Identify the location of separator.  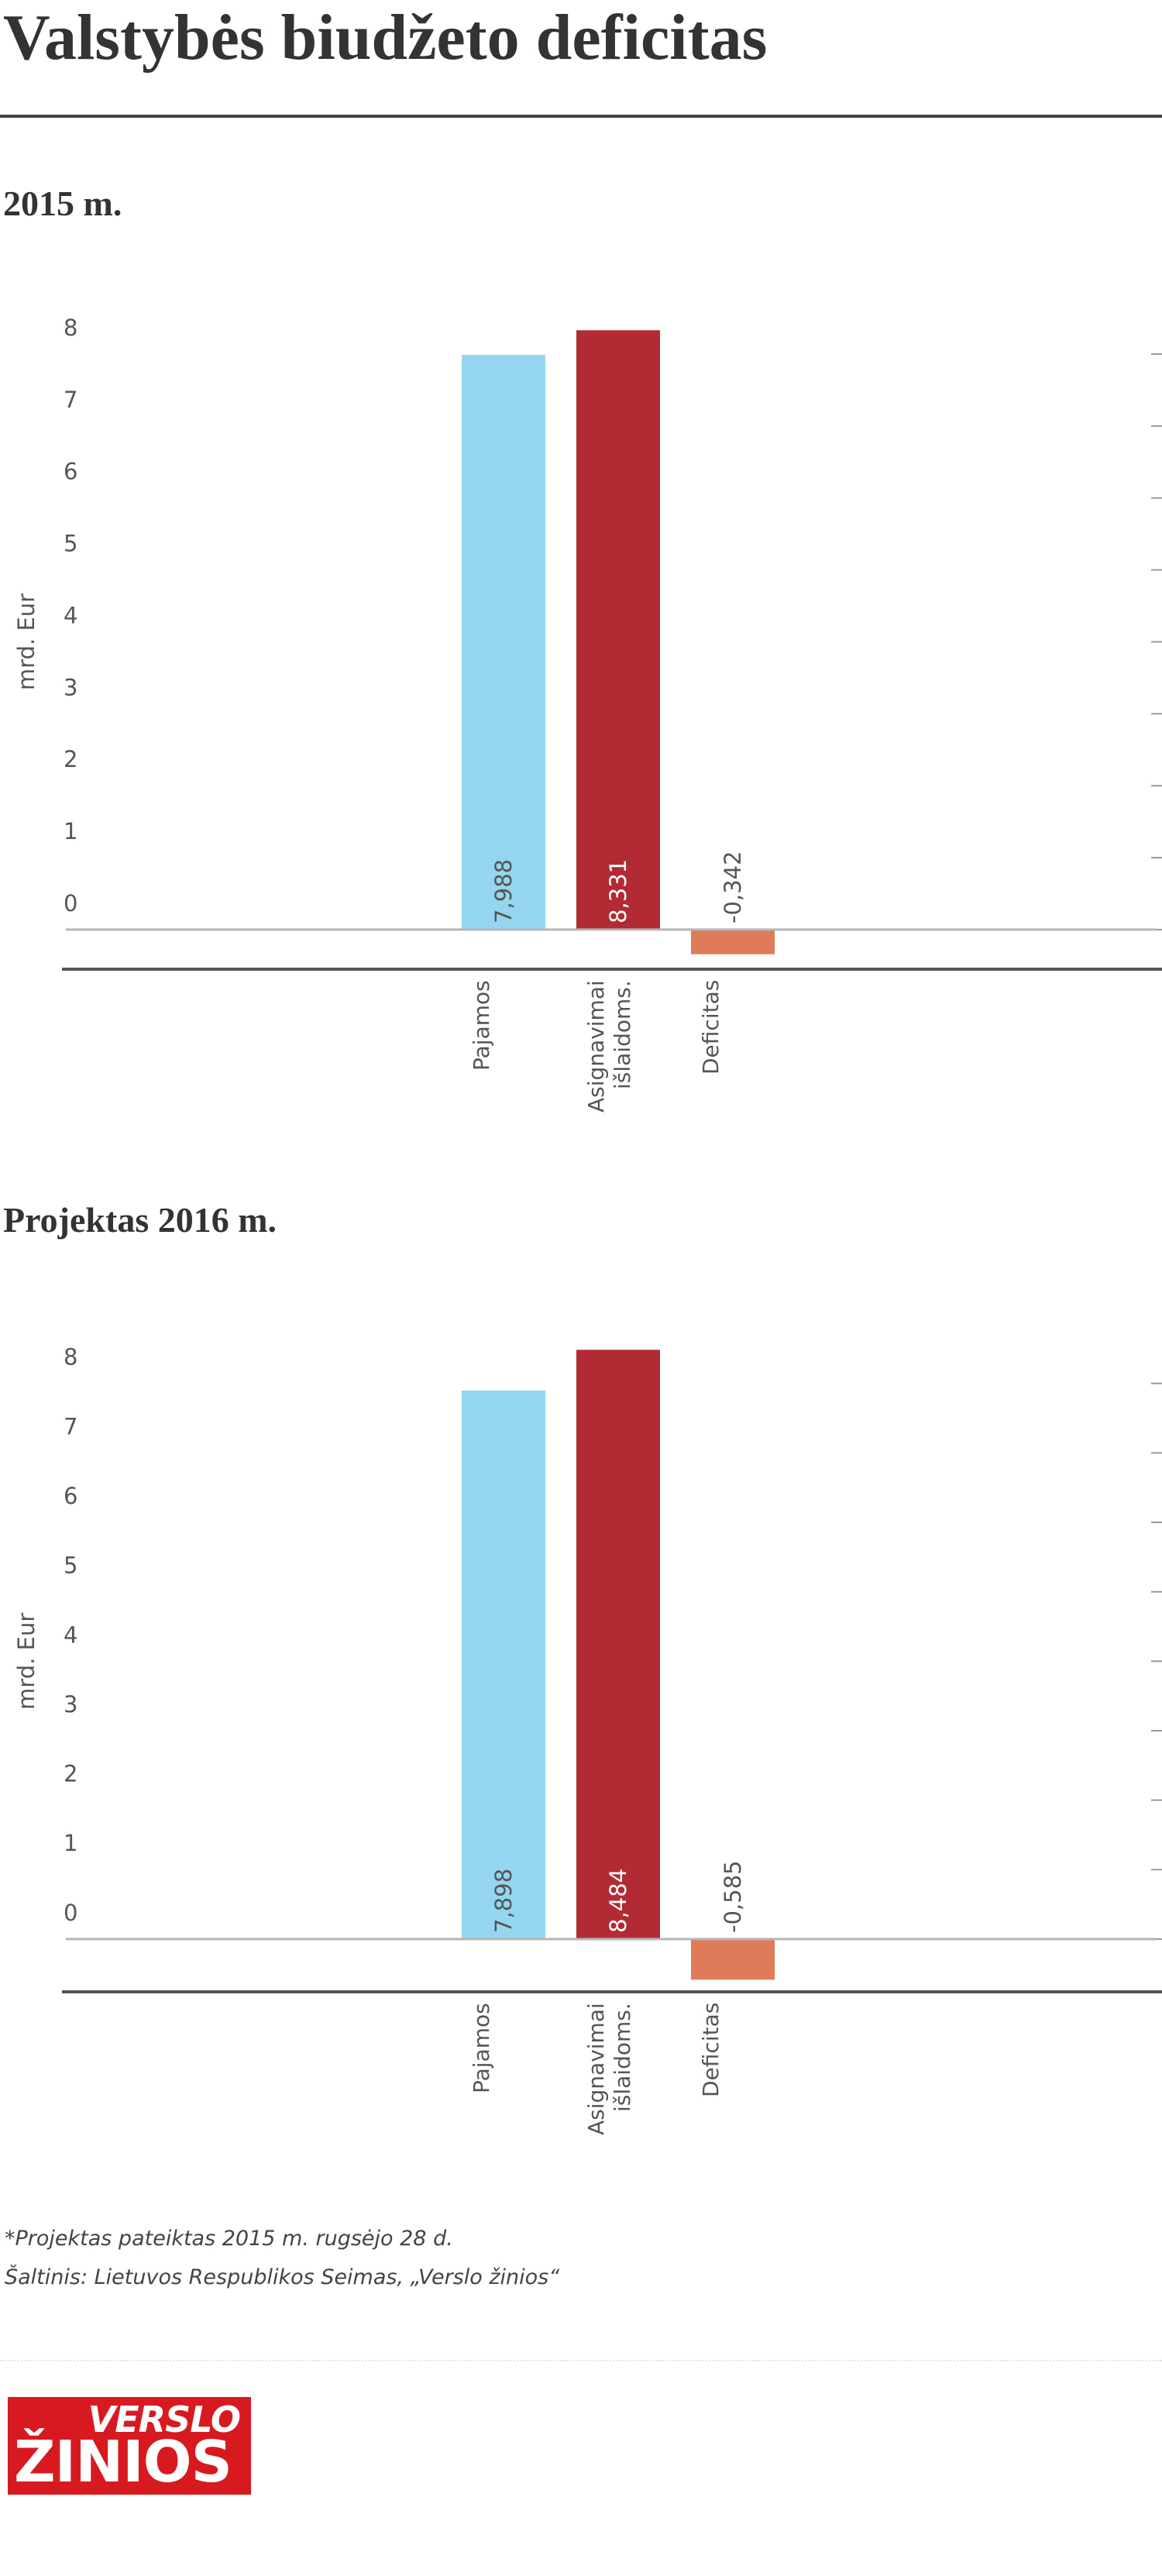
(581, 2360).